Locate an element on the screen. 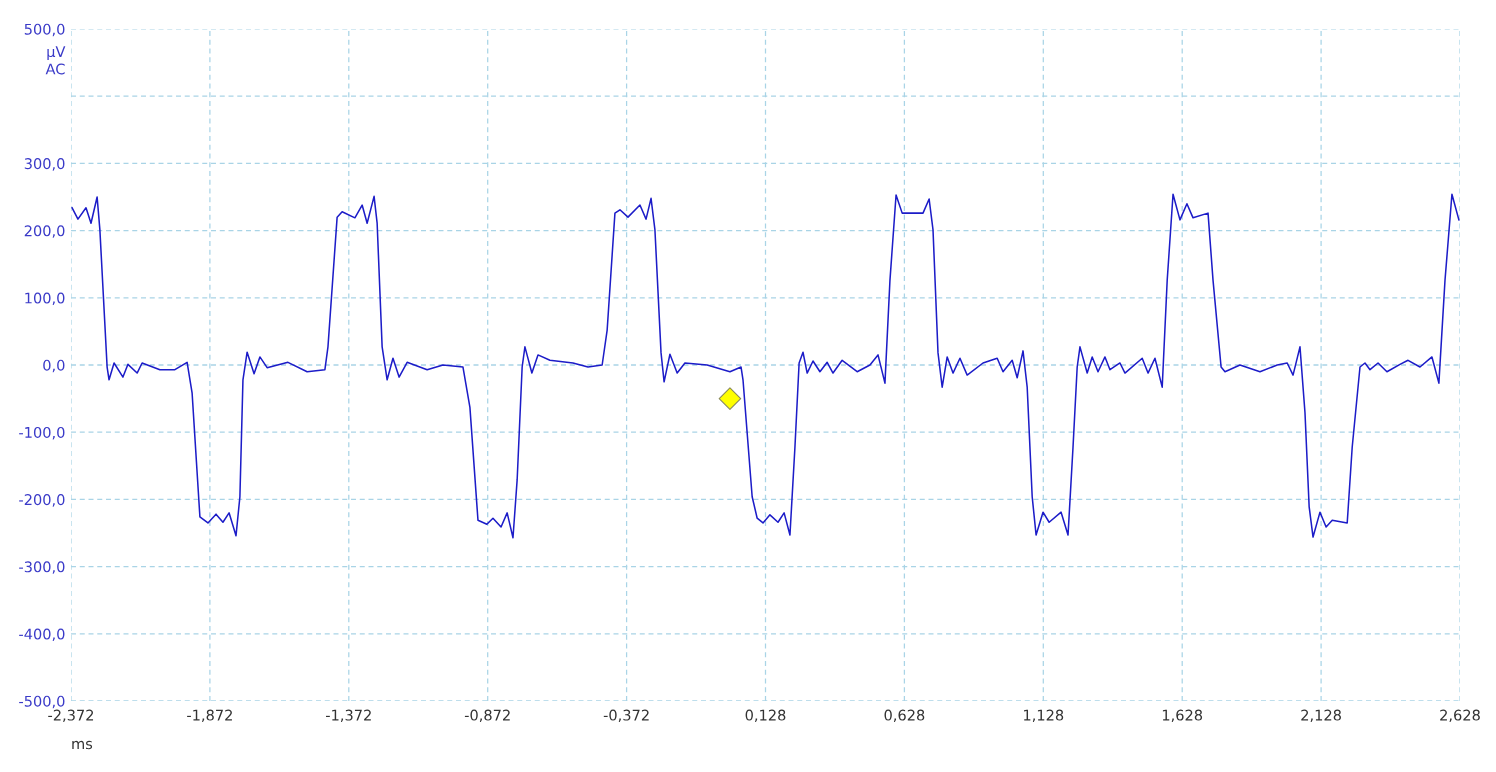 Image resolution: width=1496 pixels, height=772 pixels. y-tick-label: -200,0 is located at coordinates (42, 500).